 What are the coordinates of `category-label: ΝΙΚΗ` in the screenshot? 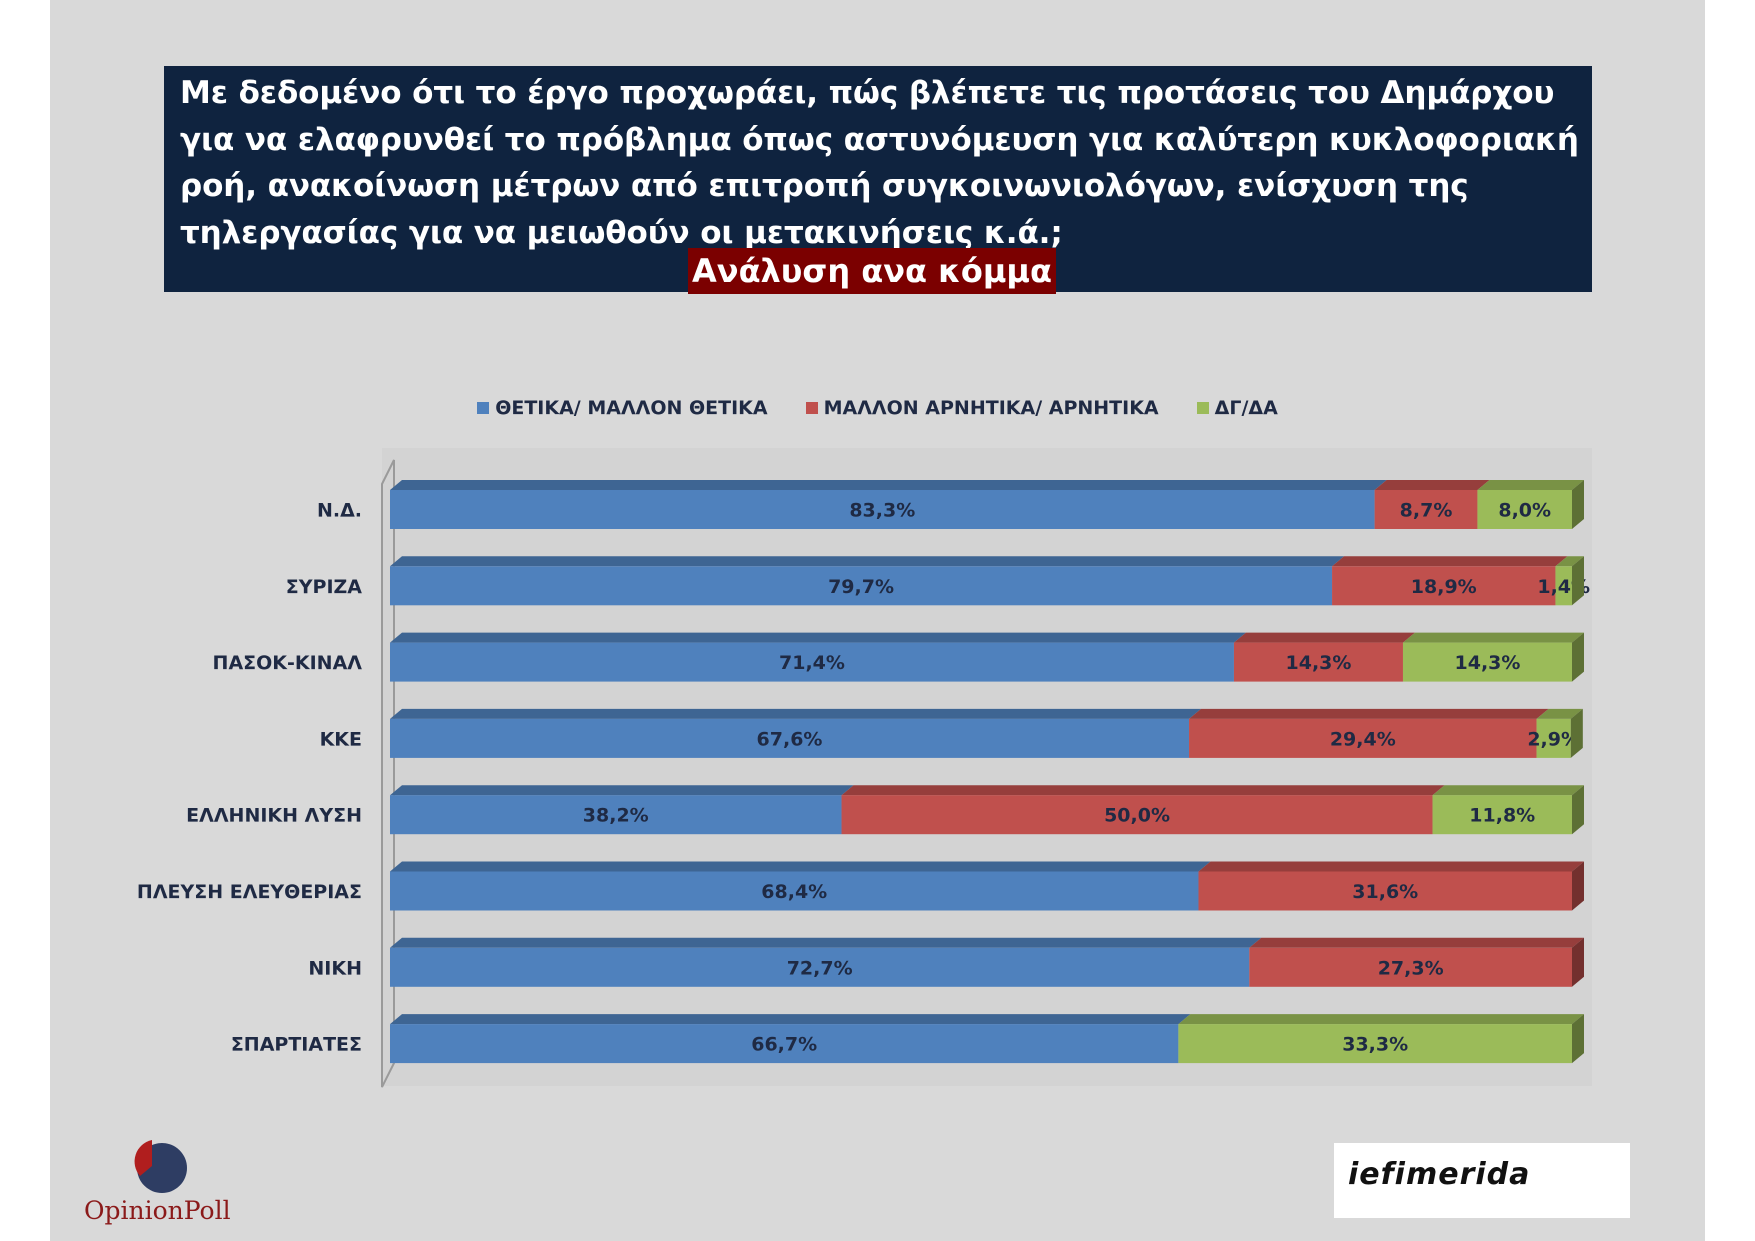 It's located at (335, 968).